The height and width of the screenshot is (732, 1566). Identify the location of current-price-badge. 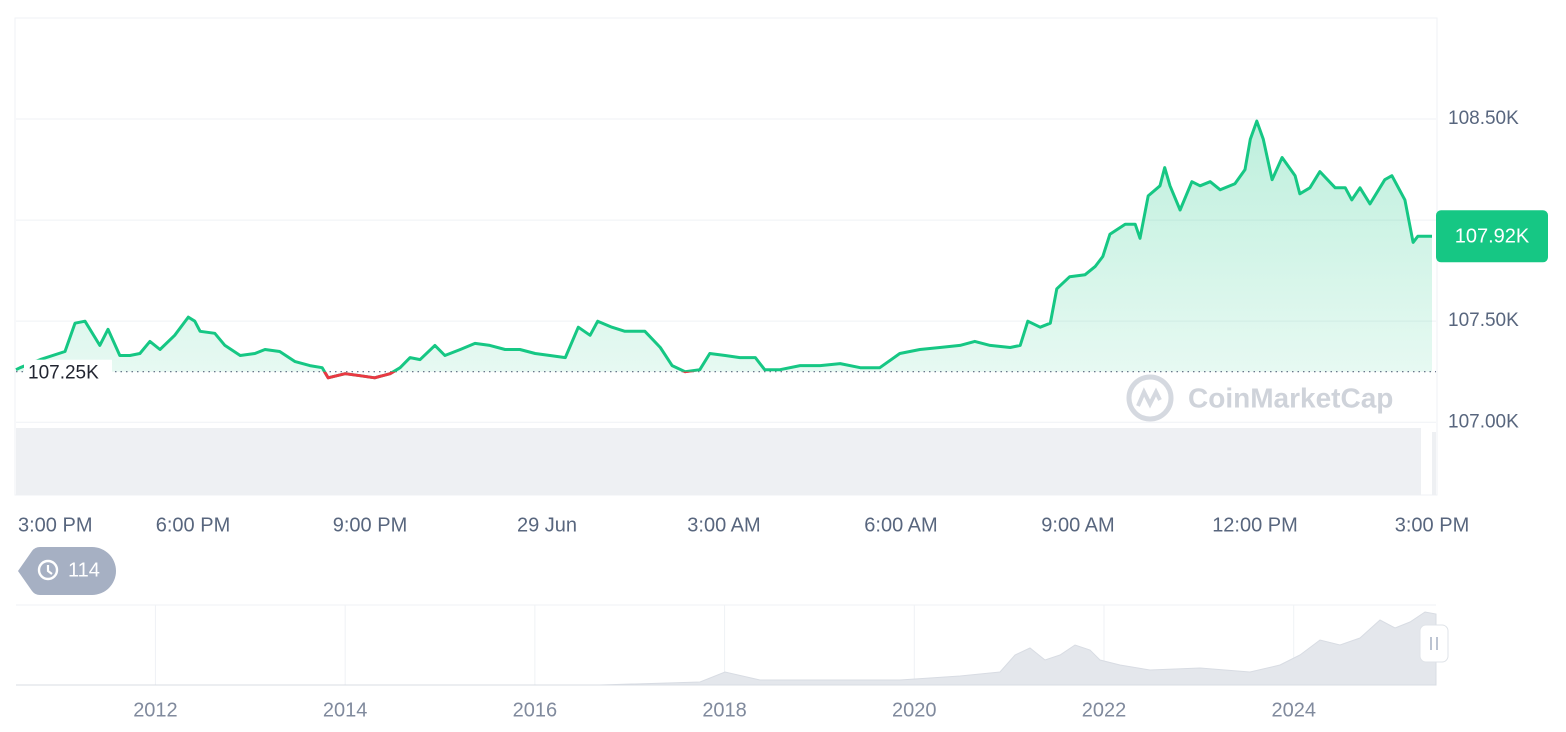
(1492, 236).